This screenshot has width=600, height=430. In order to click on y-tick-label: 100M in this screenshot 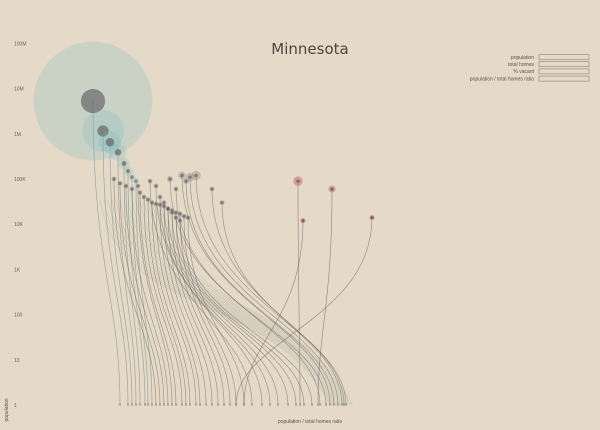, I will do `click(20, 44)`.